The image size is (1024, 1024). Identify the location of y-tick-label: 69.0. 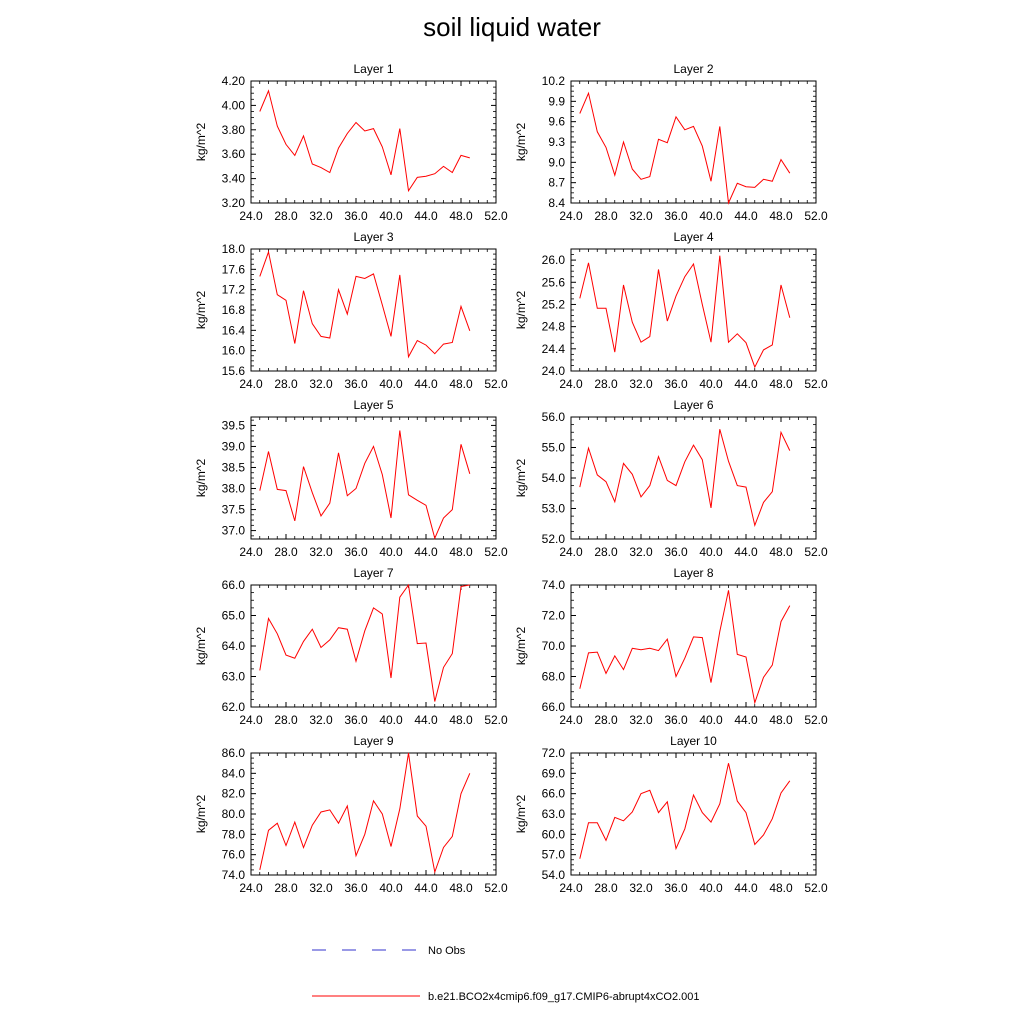
(554, 773).